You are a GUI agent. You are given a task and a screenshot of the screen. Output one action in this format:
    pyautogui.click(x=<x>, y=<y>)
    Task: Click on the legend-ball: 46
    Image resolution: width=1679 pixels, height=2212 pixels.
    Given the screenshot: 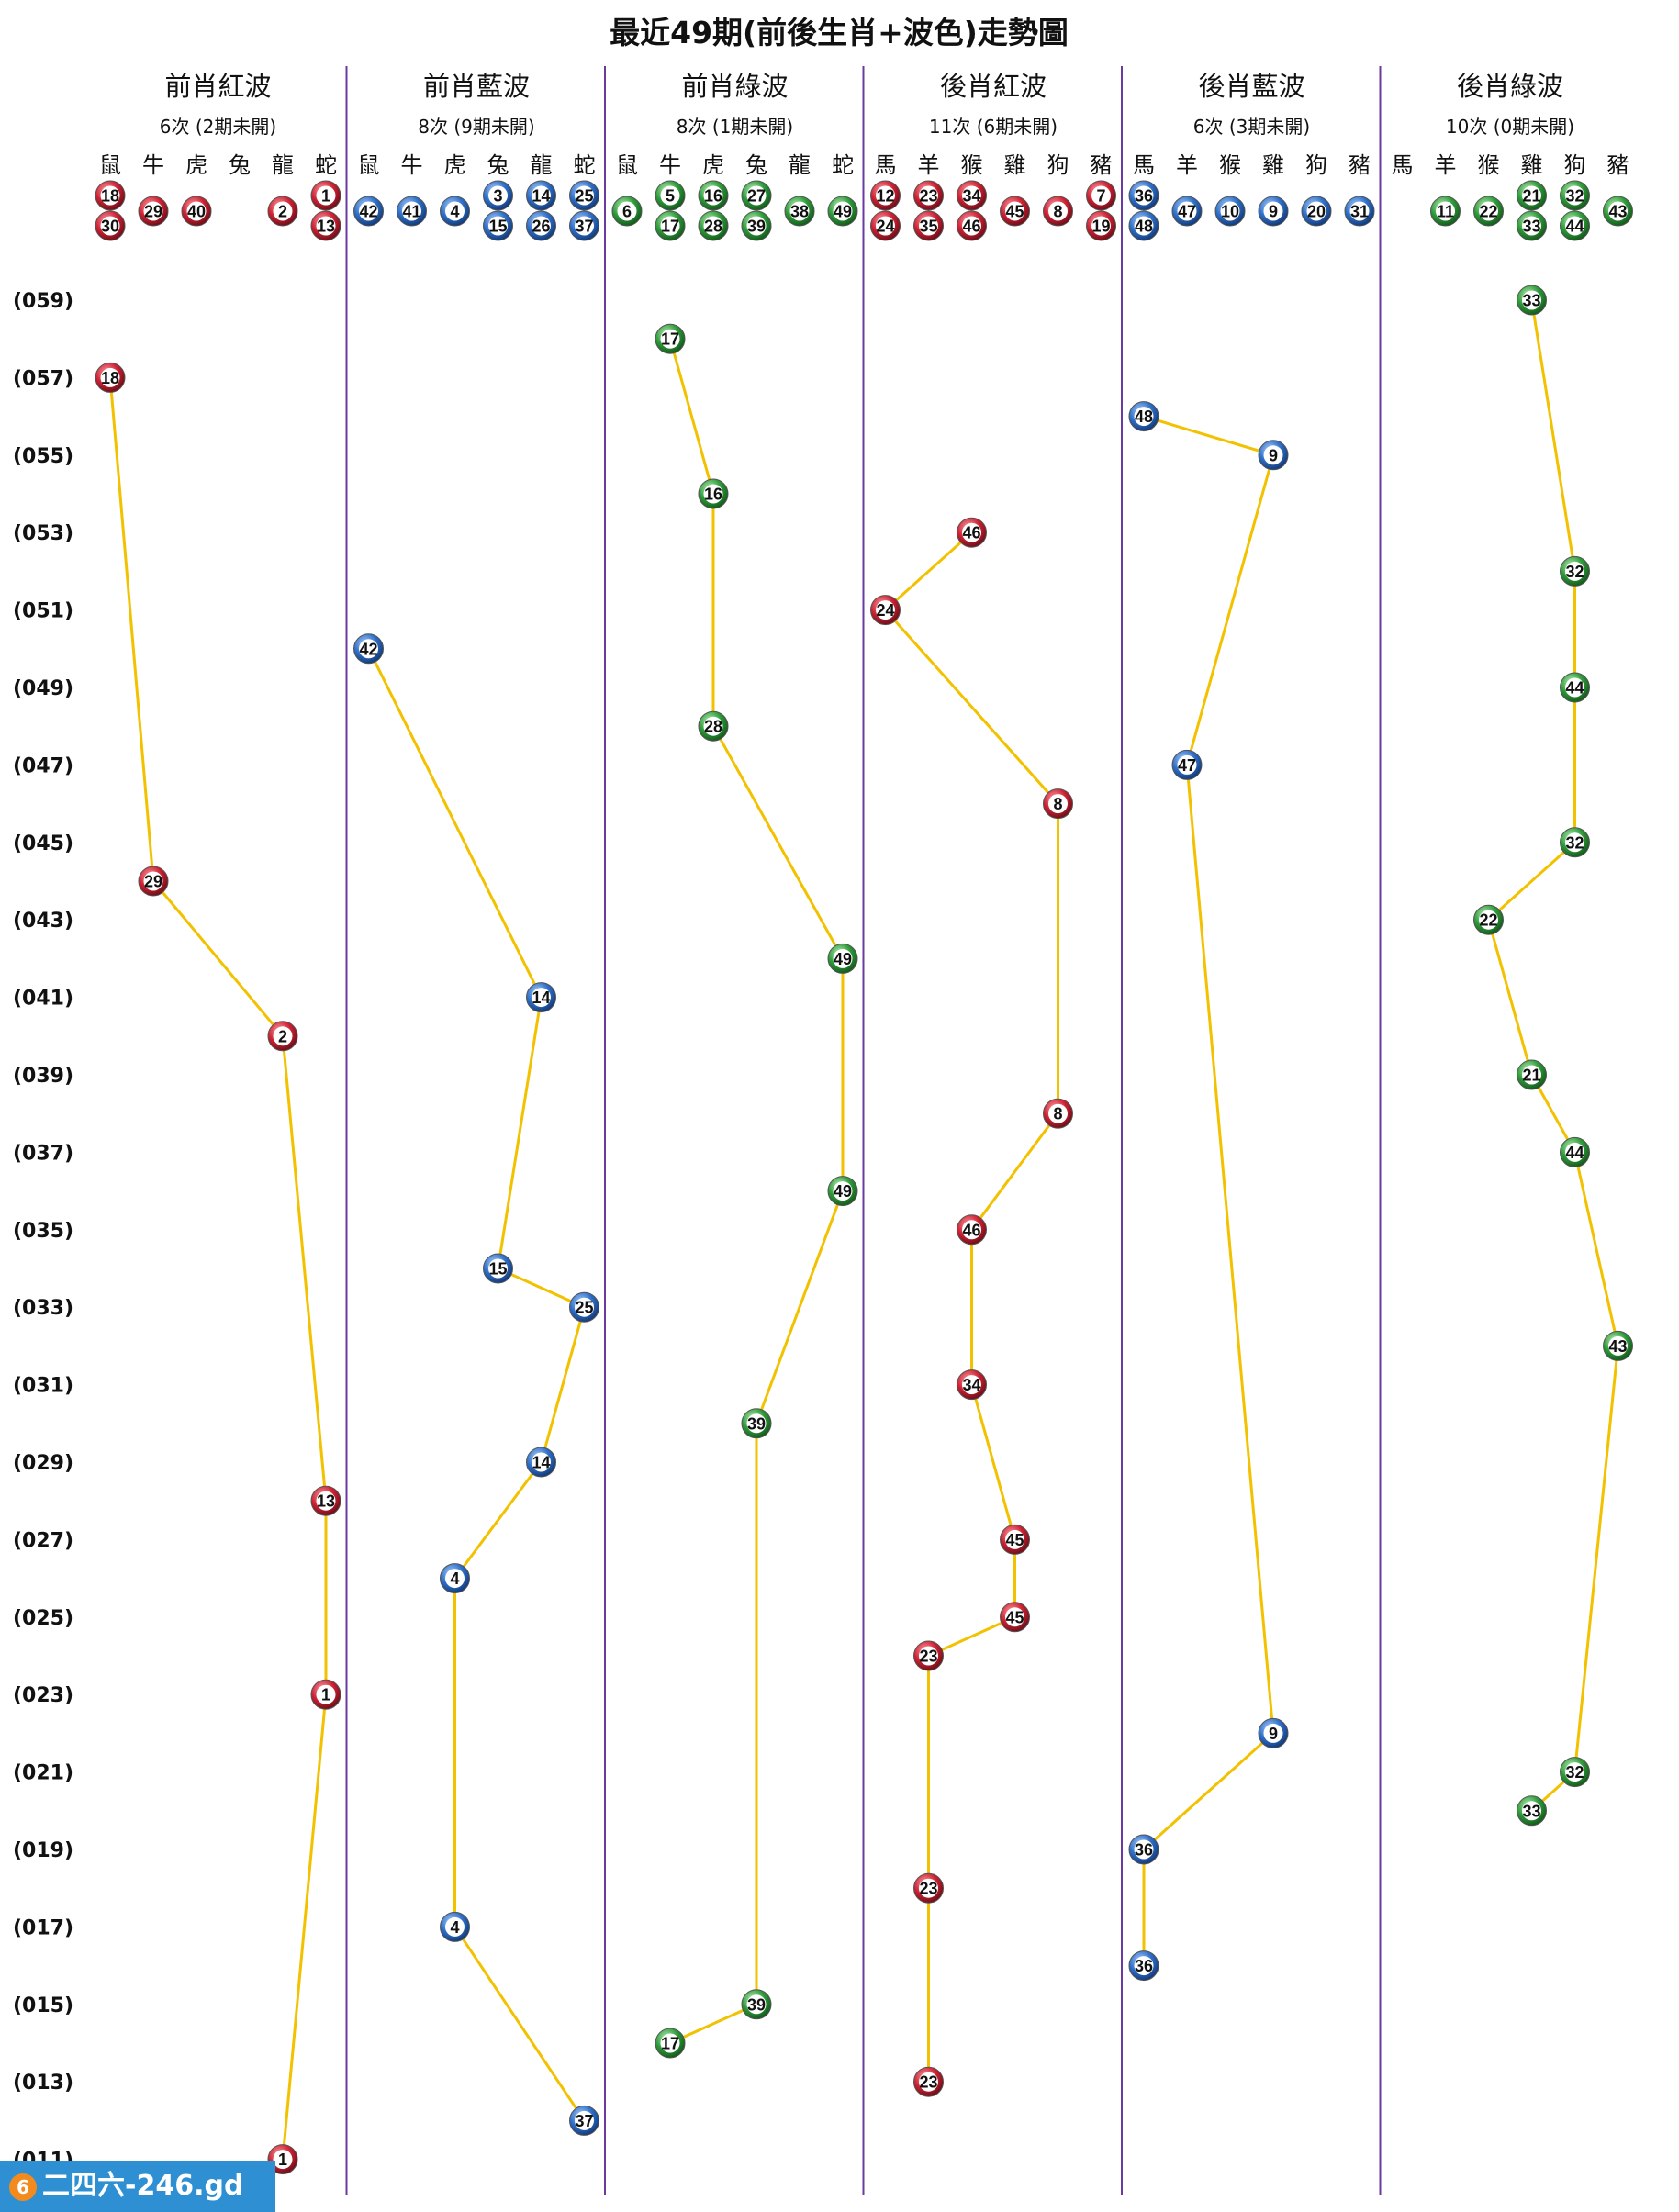 What is the action you would take?
    pyautogui.click(x=972, y=225)
    